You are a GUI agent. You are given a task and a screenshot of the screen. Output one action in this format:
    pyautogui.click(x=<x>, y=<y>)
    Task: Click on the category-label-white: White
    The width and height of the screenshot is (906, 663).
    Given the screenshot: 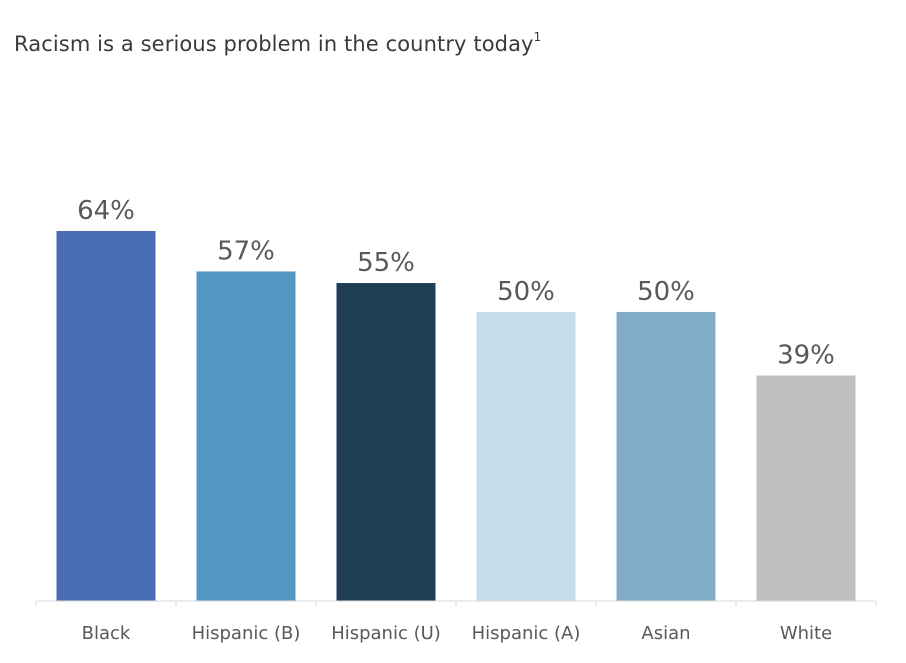 What is the action you would take?
    pyautogui.click(x=806, y=633)
    